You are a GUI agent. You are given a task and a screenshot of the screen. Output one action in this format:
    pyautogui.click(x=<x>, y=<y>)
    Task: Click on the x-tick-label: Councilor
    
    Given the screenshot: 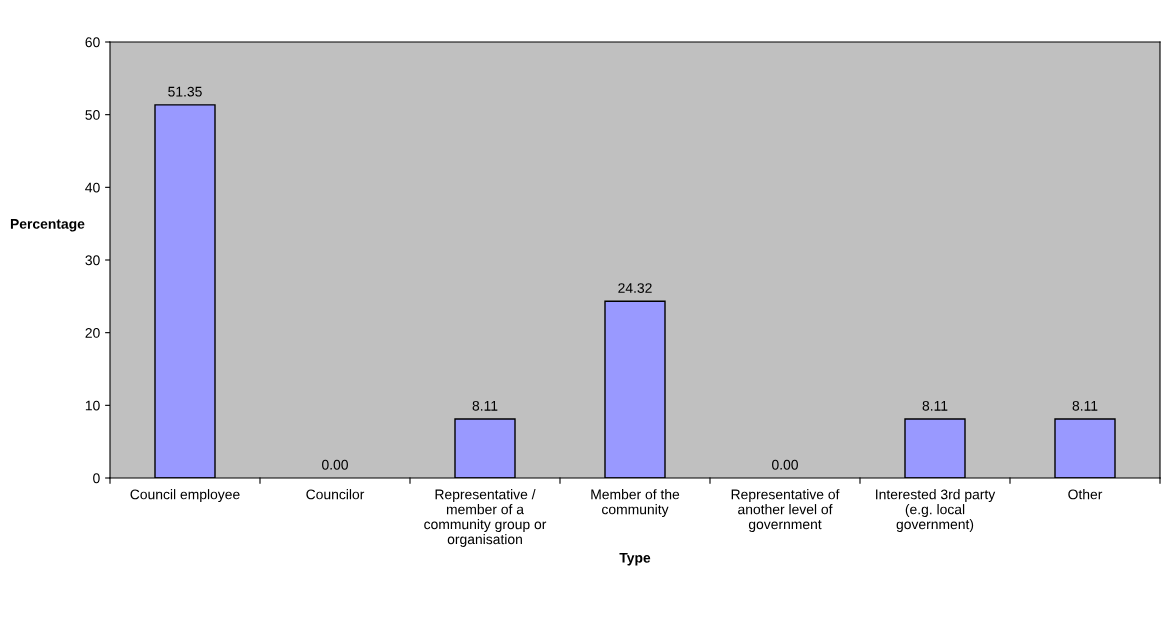 What is the action you would take?
    pyautogui.click(x=335, y=494)
    